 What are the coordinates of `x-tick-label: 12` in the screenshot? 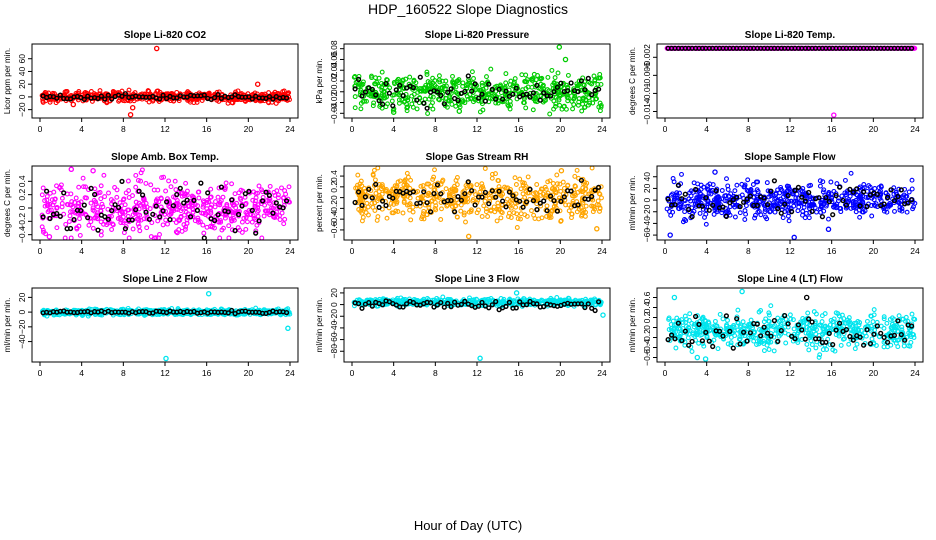 It's located at (477, 251).